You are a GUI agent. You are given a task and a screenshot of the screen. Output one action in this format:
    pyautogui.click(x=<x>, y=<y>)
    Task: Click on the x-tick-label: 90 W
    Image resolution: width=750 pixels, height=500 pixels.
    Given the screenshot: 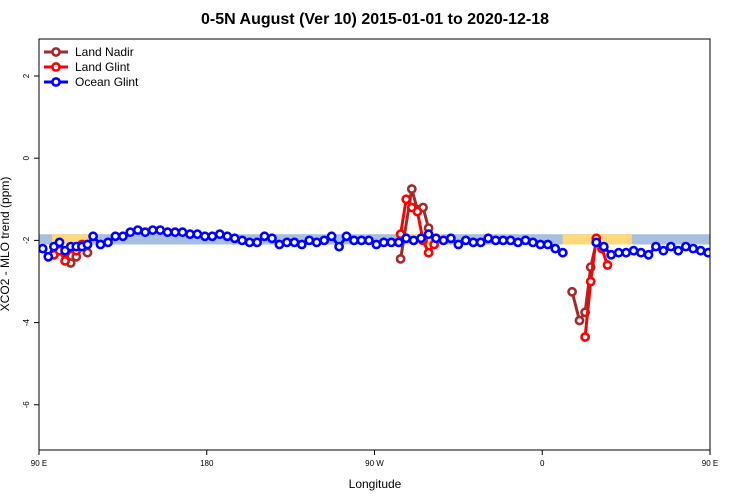 What is the action you would take?
    pyautogui.click(x=374, y=463)
    